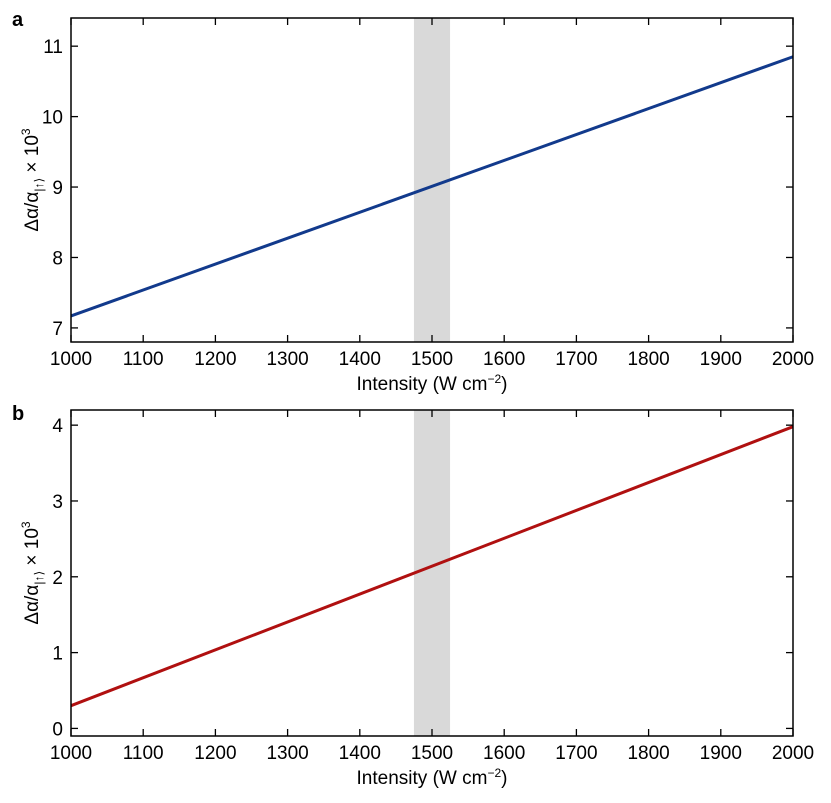 This screenshot has width=831, height=803. What do you see at coordinates (57, 258) in the screenshot?
I see `y-tick-label: 8` at bounding box center [57, 258].